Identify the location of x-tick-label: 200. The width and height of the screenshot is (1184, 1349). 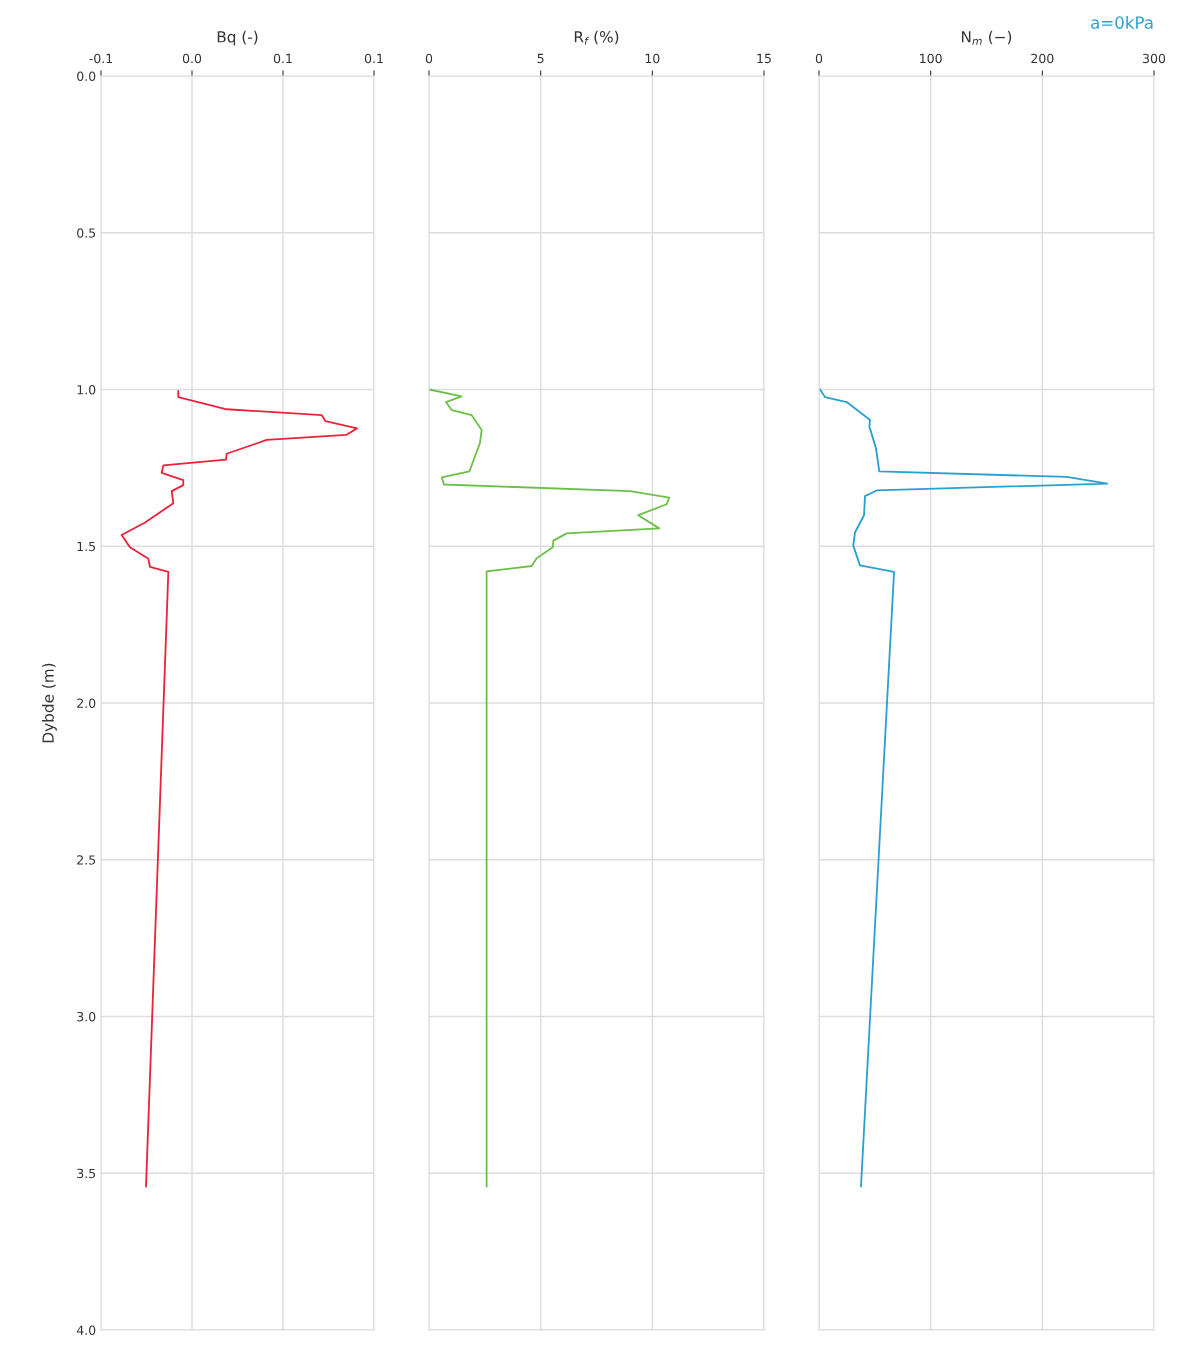
(1042, 58).